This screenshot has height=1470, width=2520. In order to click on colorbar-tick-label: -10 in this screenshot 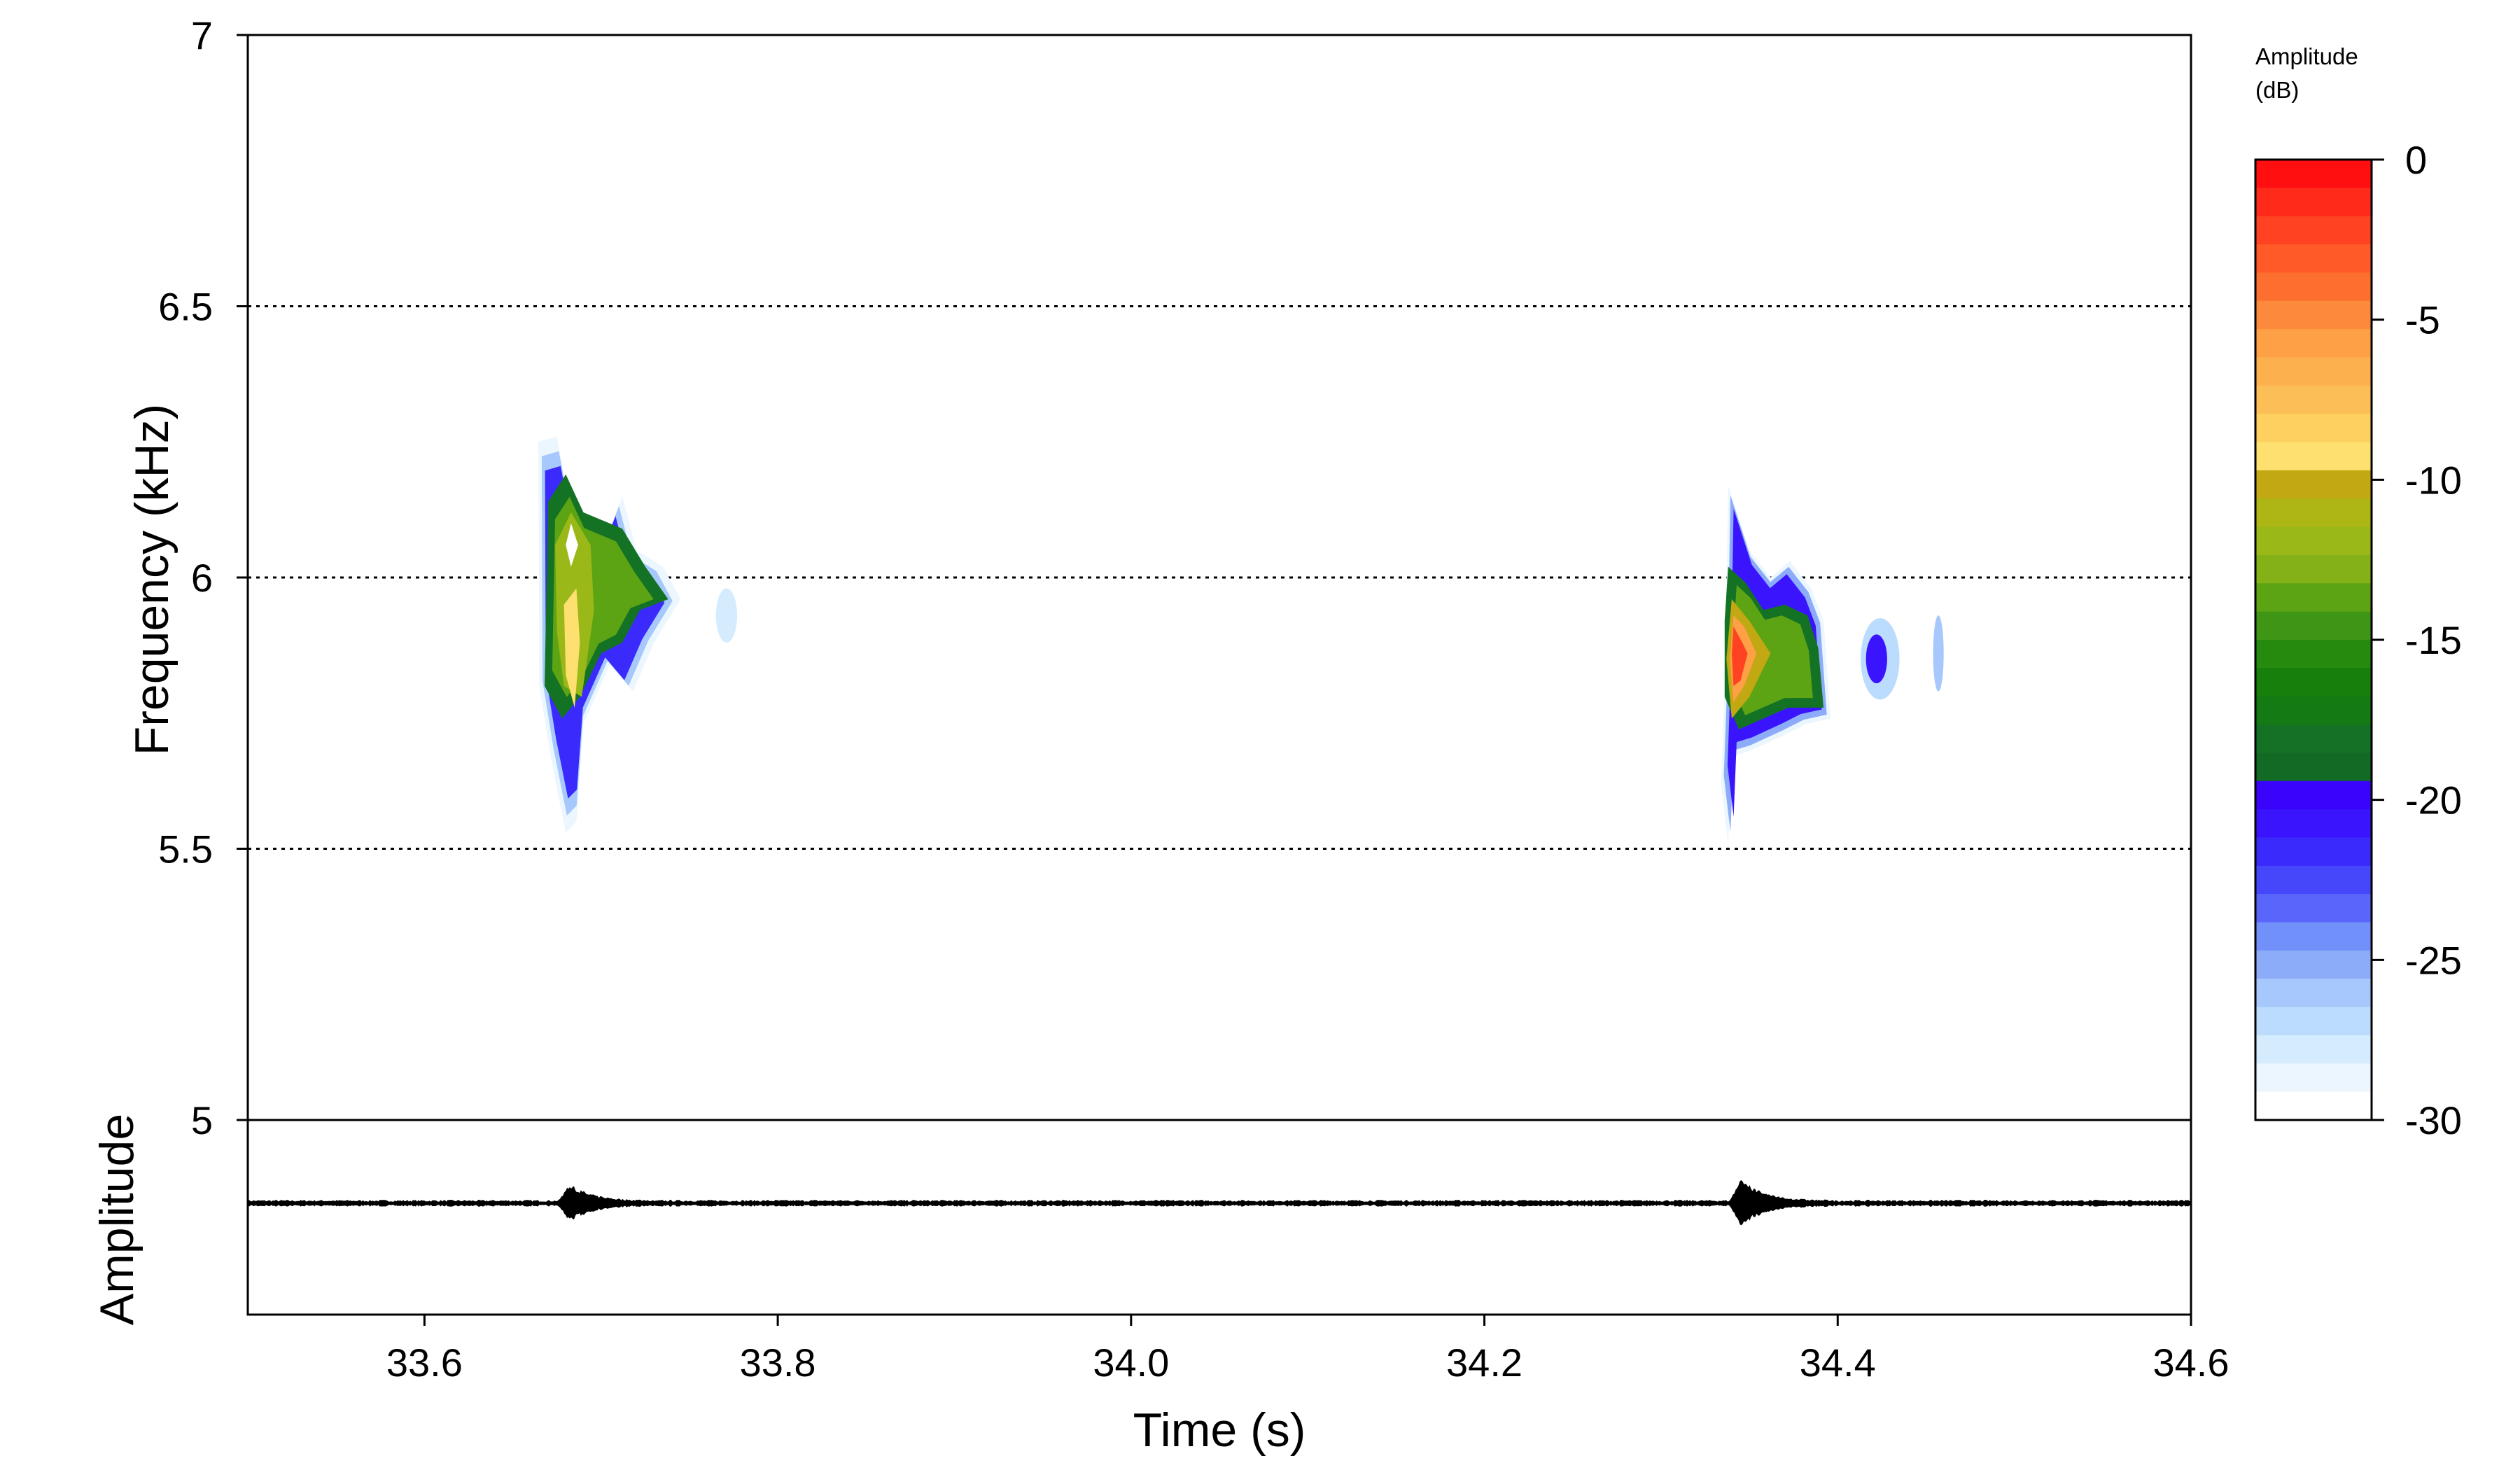, I will do `click(2433, 480)`.